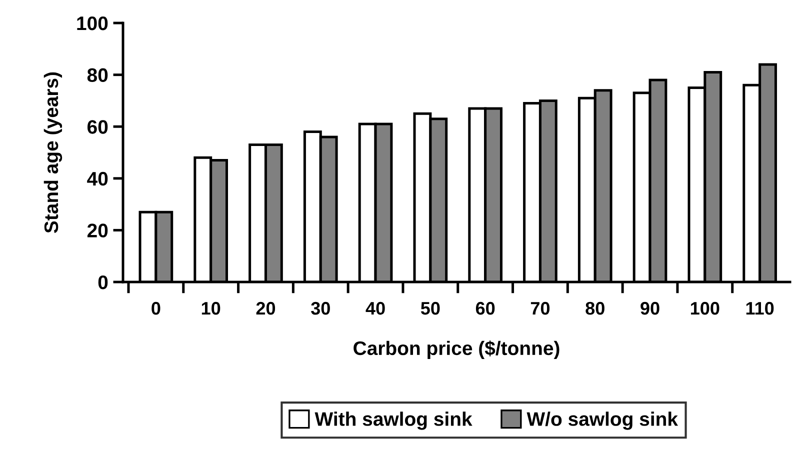 Image resolution: width=793 pixels, height=466 pixels. Describe the element at coordinates (595, 308) in the screenshot. I see `x-tick-label: 80` at that location.